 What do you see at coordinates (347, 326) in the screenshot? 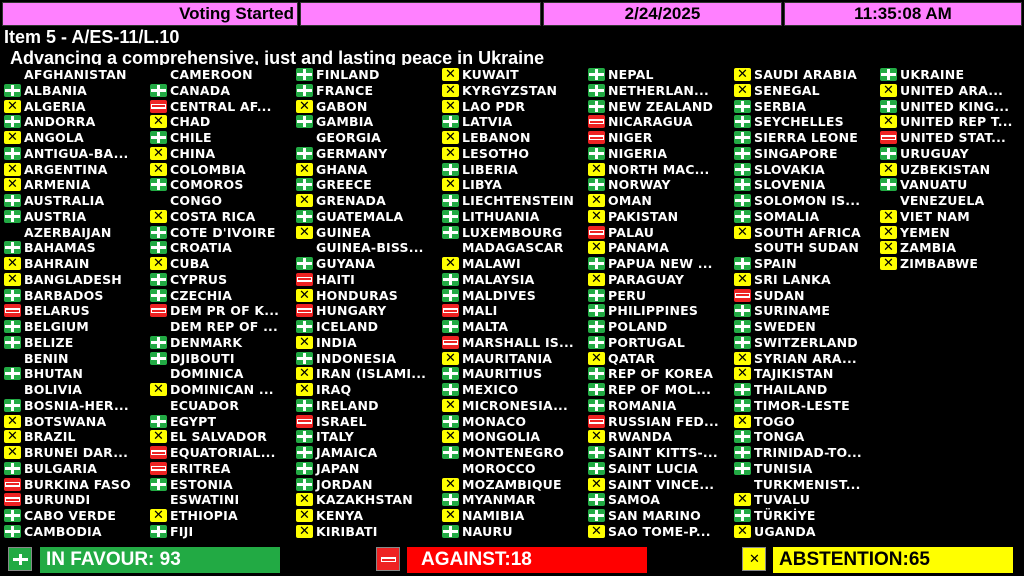
I see `country-name: ICELAND` at bounding box center [347, 326].